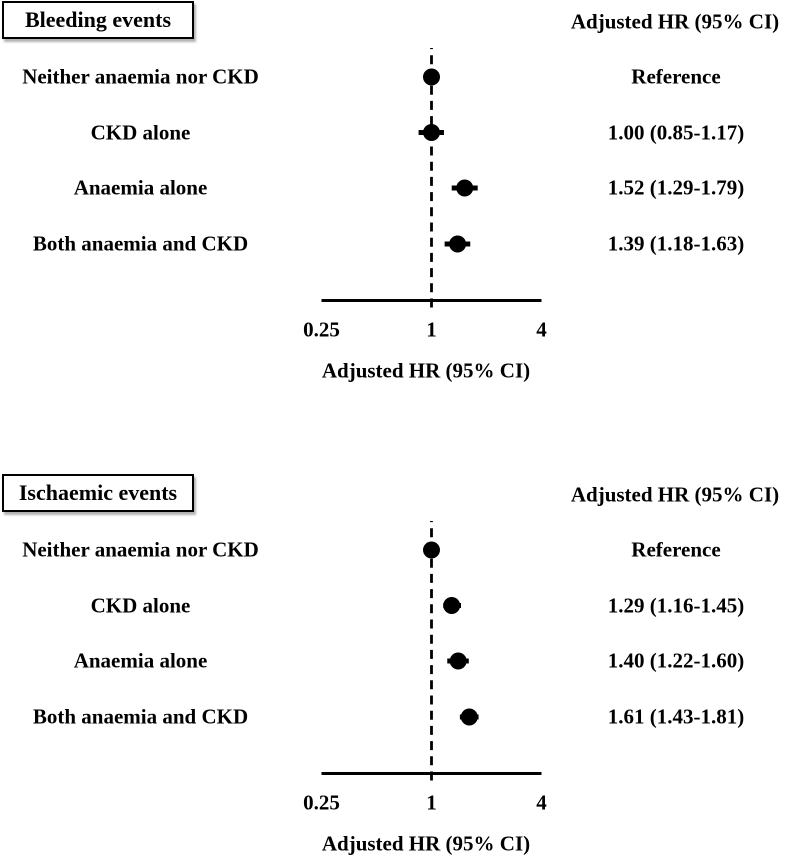  Describe the element at coordinates (676, 716) in the screenshot. I see `row-hr-value-both: 1.61 (1.43-1.81)` at that location.